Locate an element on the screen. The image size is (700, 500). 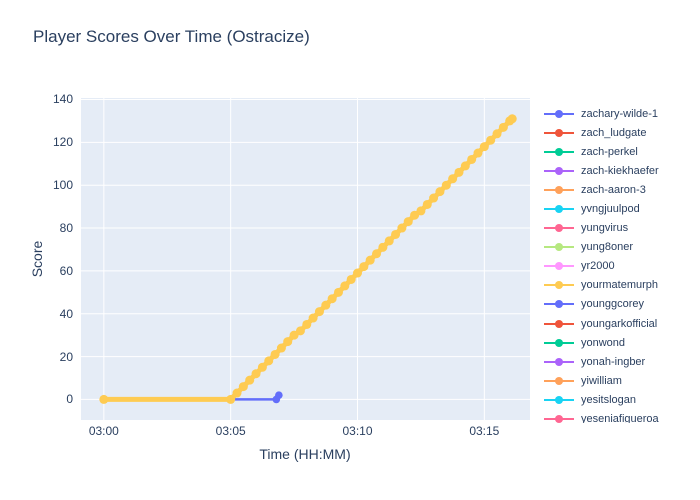
legend-item-yr2000: yr2000 is located at coordinates (618, 266).